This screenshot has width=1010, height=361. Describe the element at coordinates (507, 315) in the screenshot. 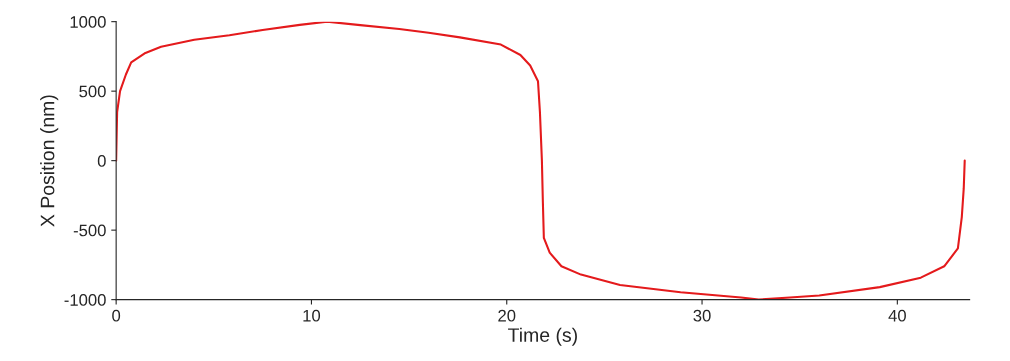

I see `x-tick-label: 20` at that location.